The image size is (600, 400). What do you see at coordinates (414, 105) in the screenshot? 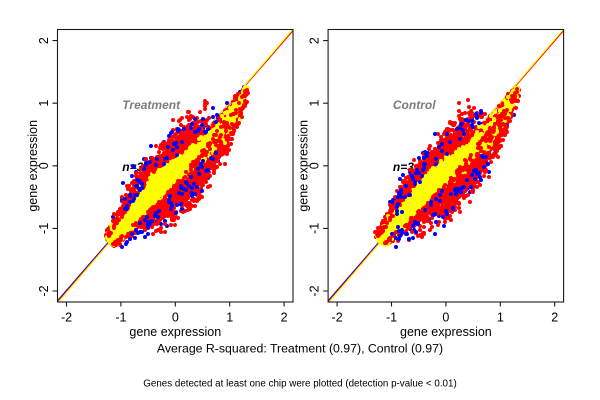
I see `svg-text: Control` at bounding box center [414, 105].